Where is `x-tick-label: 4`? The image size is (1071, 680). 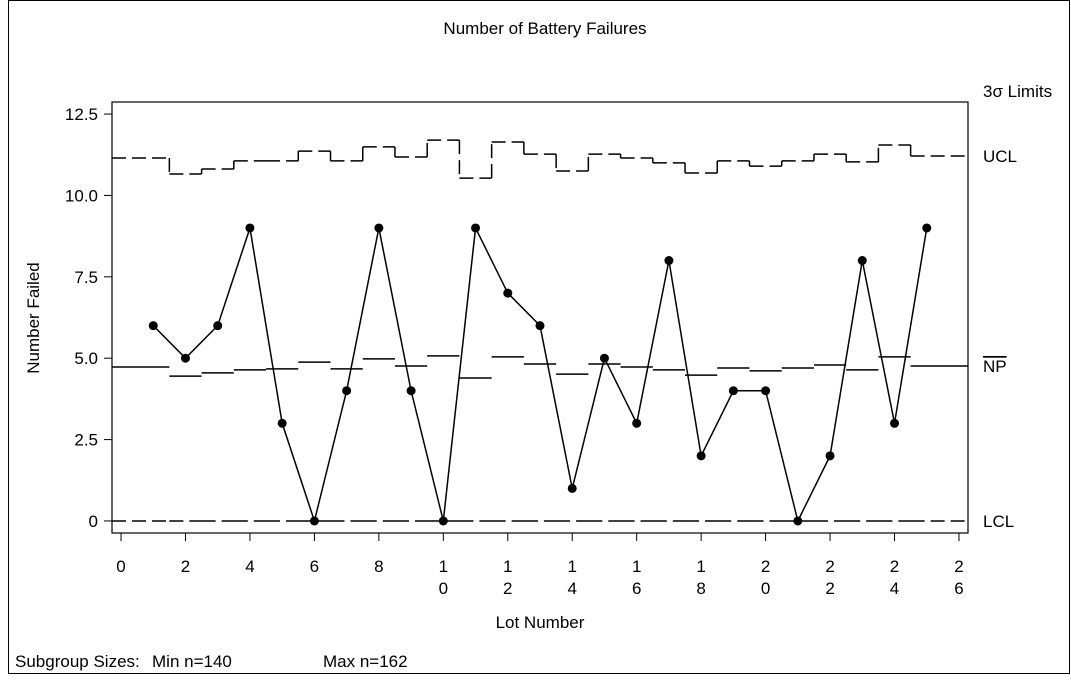
x-tick-label: 4 is located at coordinates (249, 566).